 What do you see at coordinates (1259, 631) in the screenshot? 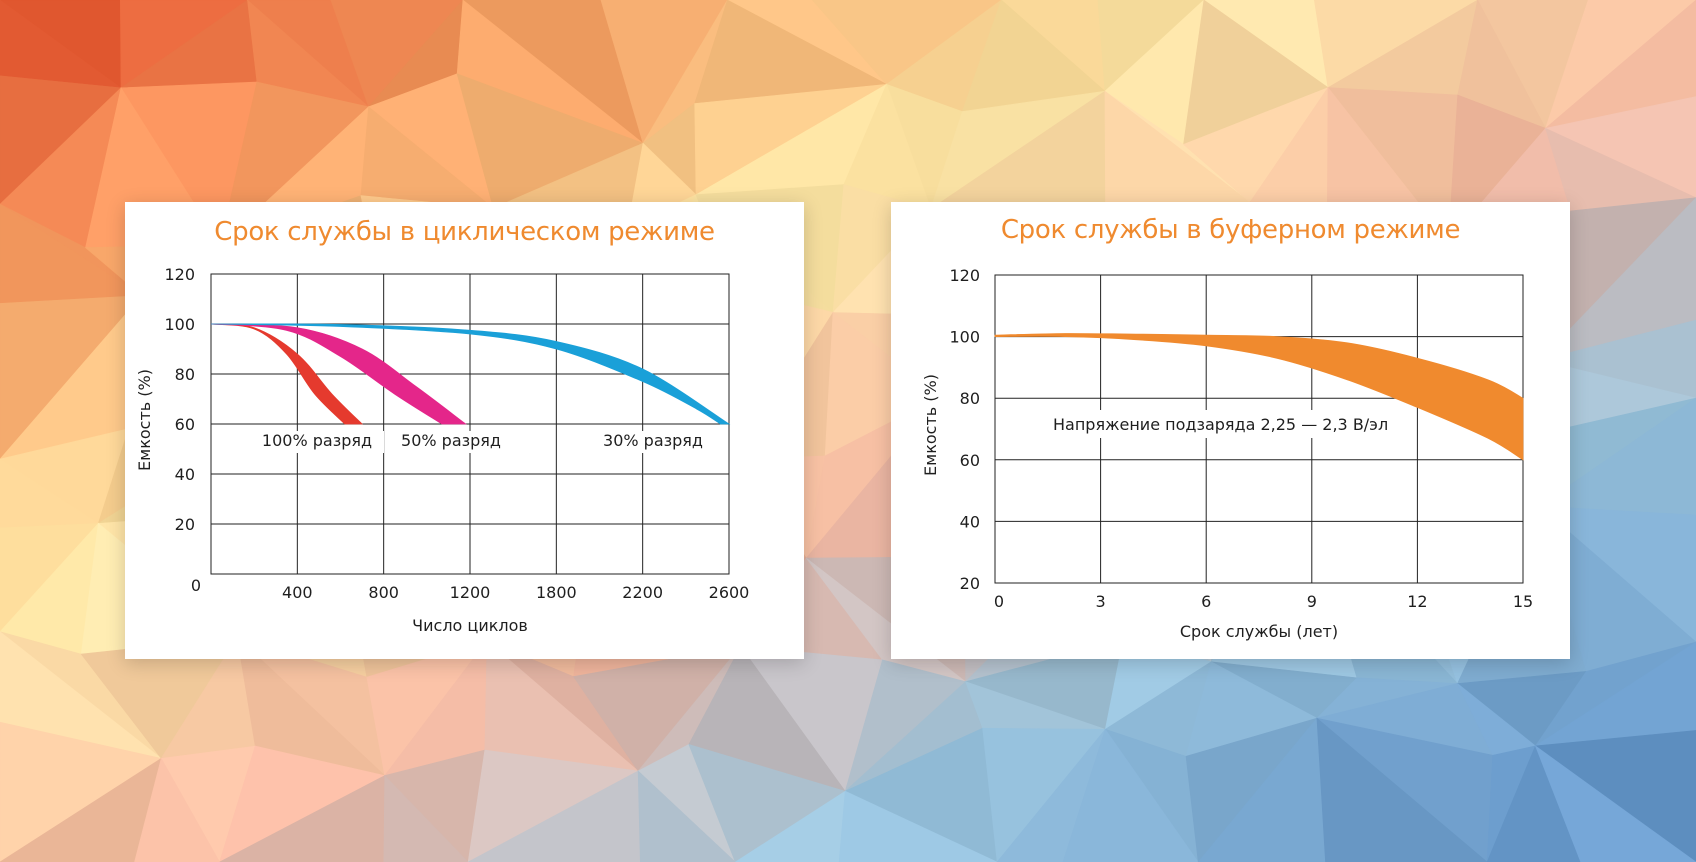
I see `float-x-axis-title: Срок службы (лет)` at bounding box center [1259, 631].